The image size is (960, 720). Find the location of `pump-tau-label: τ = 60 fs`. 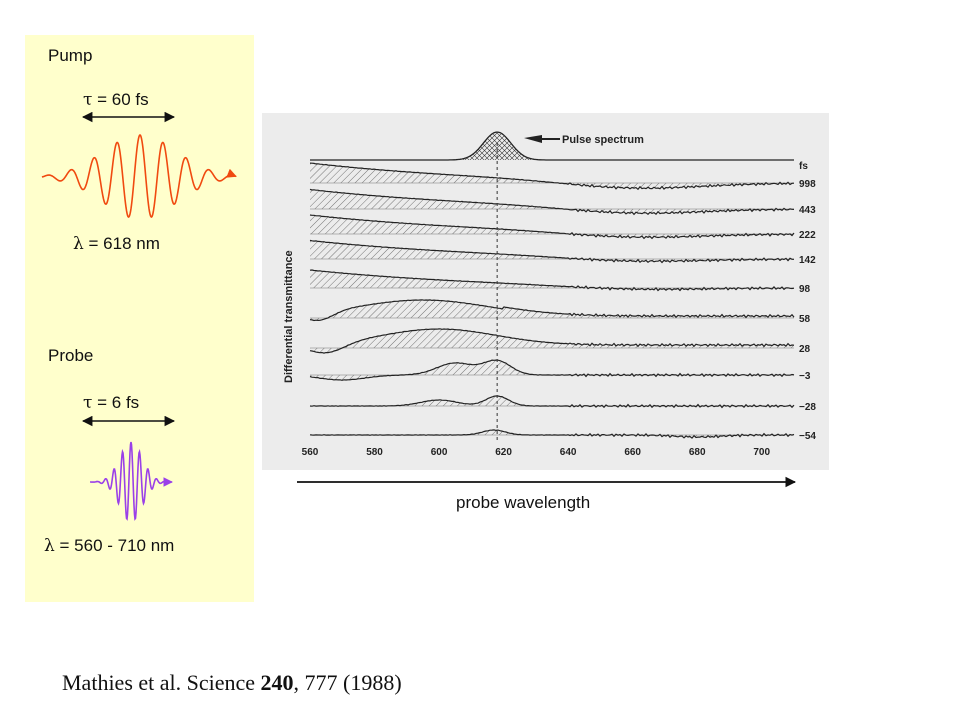

pump-tau-label: τ = 60 fs is located at coordinates (116, 100).